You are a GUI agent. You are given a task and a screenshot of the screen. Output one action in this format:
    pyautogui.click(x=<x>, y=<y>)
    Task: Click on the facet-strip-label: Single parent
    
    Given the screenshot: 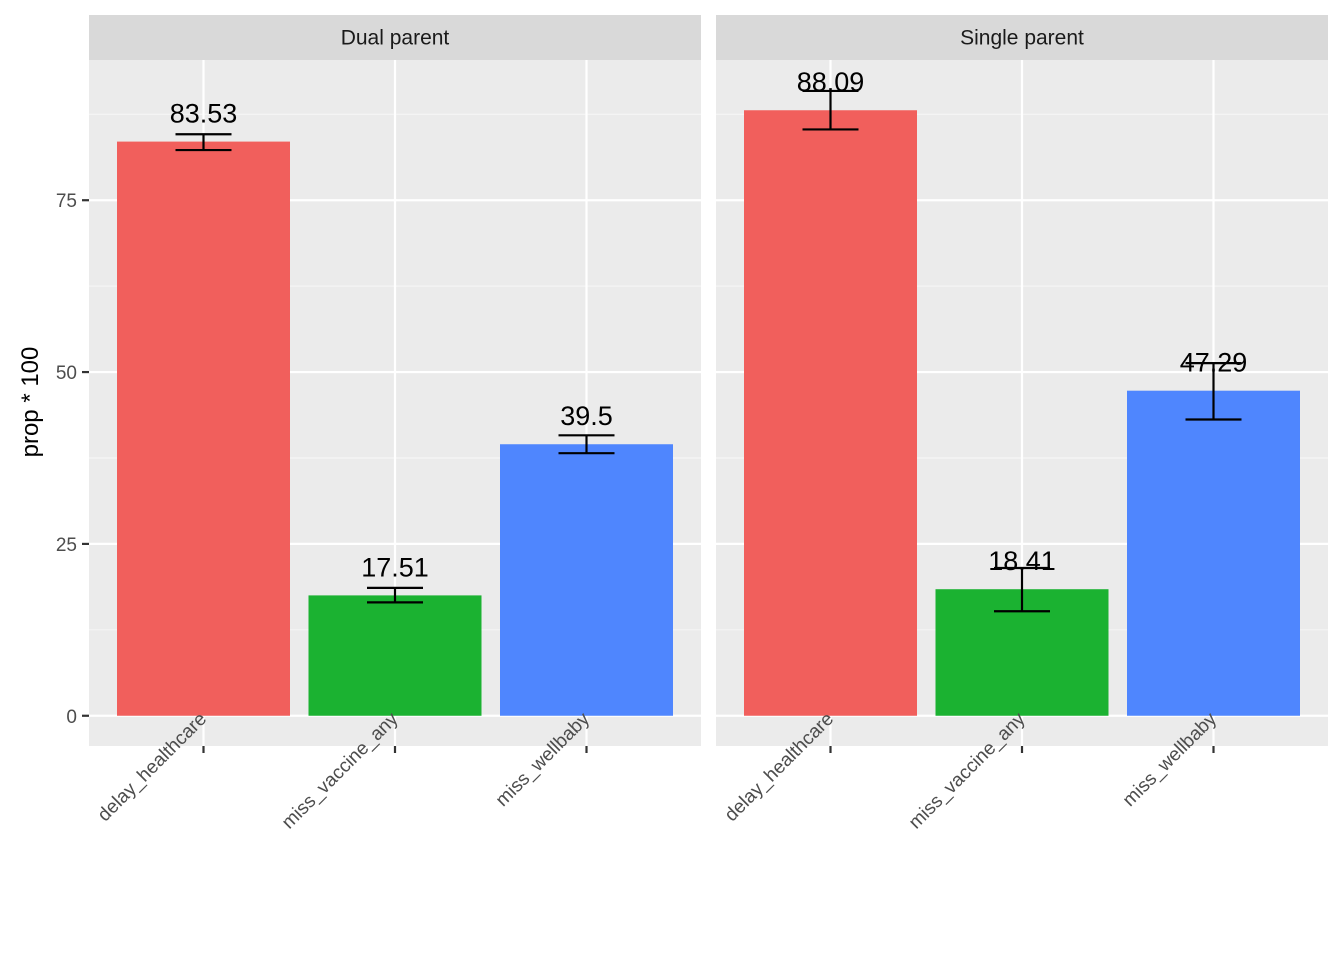 What is the action you would take?
    pyautogui.click(x=1022, y=38)
    